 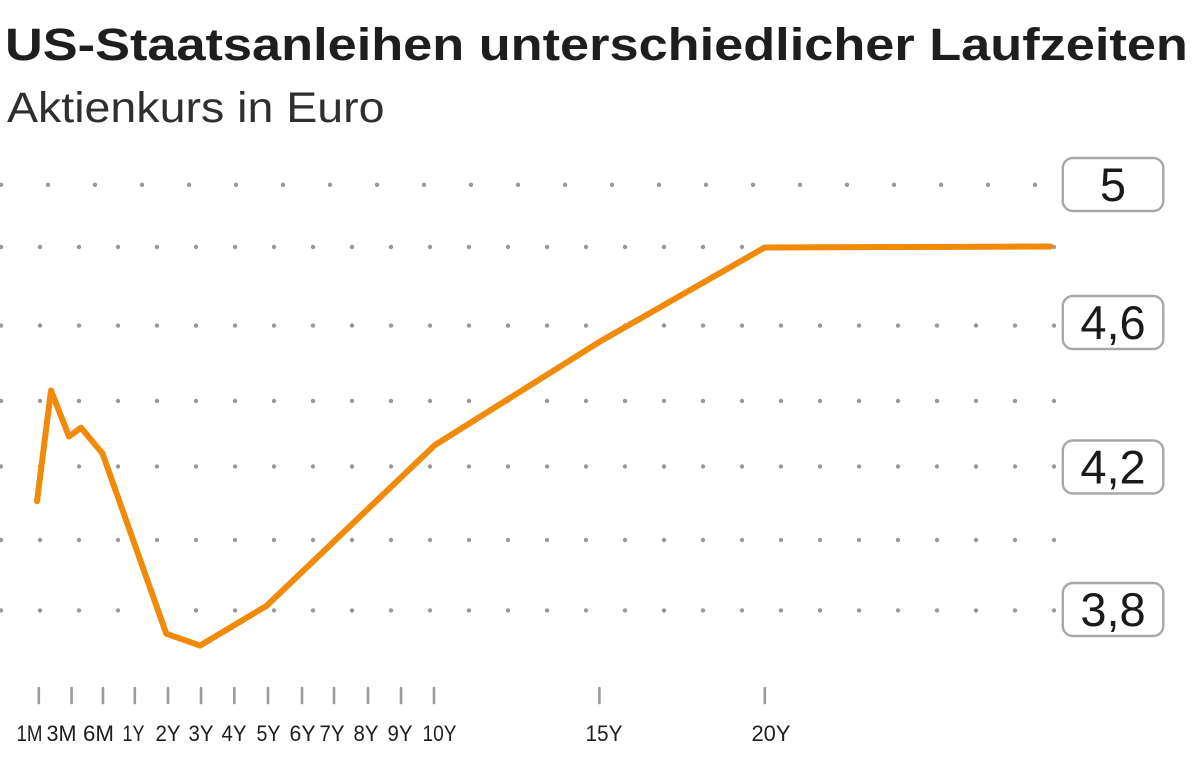 What do you see at coordinates (440, 733) in the screenshot?
I see `svg-text: 10Y` at bounding box center [440, 733].